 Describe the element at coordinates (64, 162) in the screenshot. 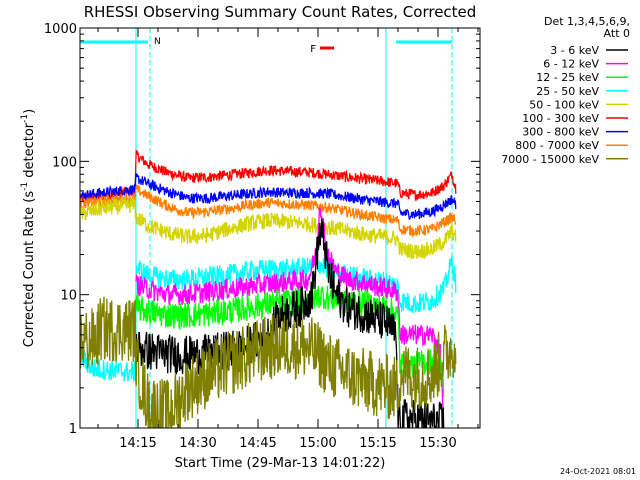

I see `y-tick-label: 100` at that location.